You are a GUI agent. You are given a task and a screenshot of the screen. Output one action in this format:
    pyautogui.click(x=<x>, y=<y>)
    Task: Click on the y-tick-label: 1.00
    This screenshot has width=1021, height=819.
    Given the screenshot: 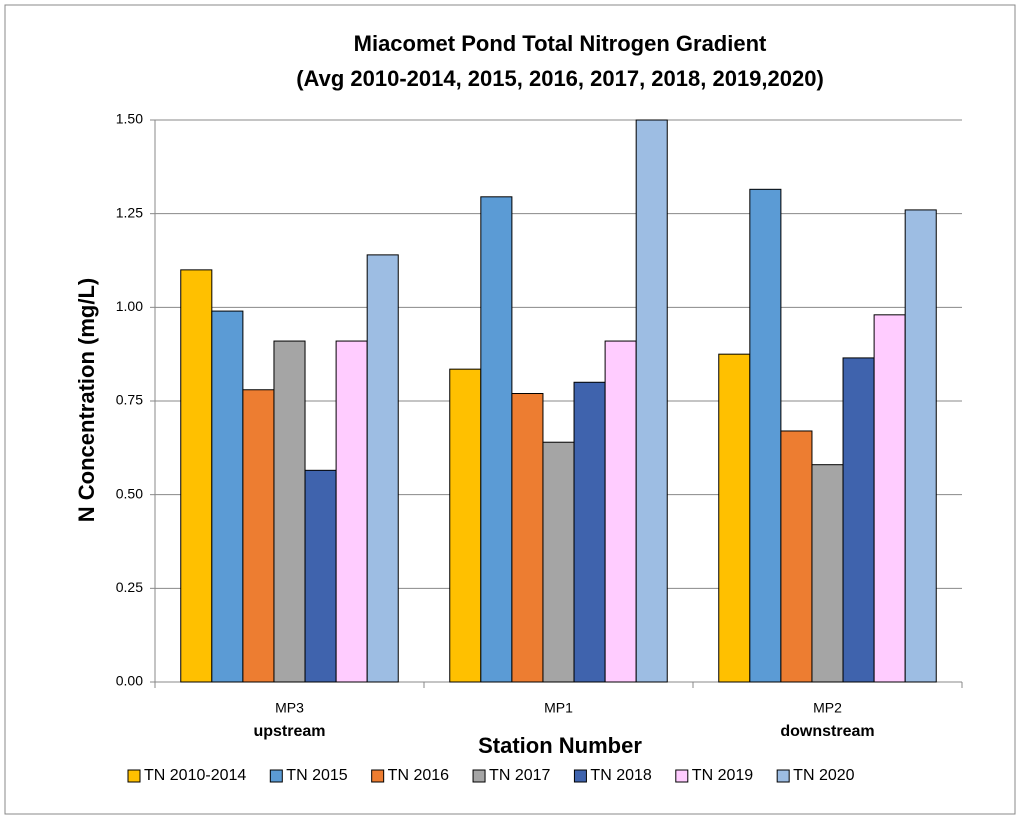 What is the action you would take?
    pyautogui.click(x=129, y=306)
    